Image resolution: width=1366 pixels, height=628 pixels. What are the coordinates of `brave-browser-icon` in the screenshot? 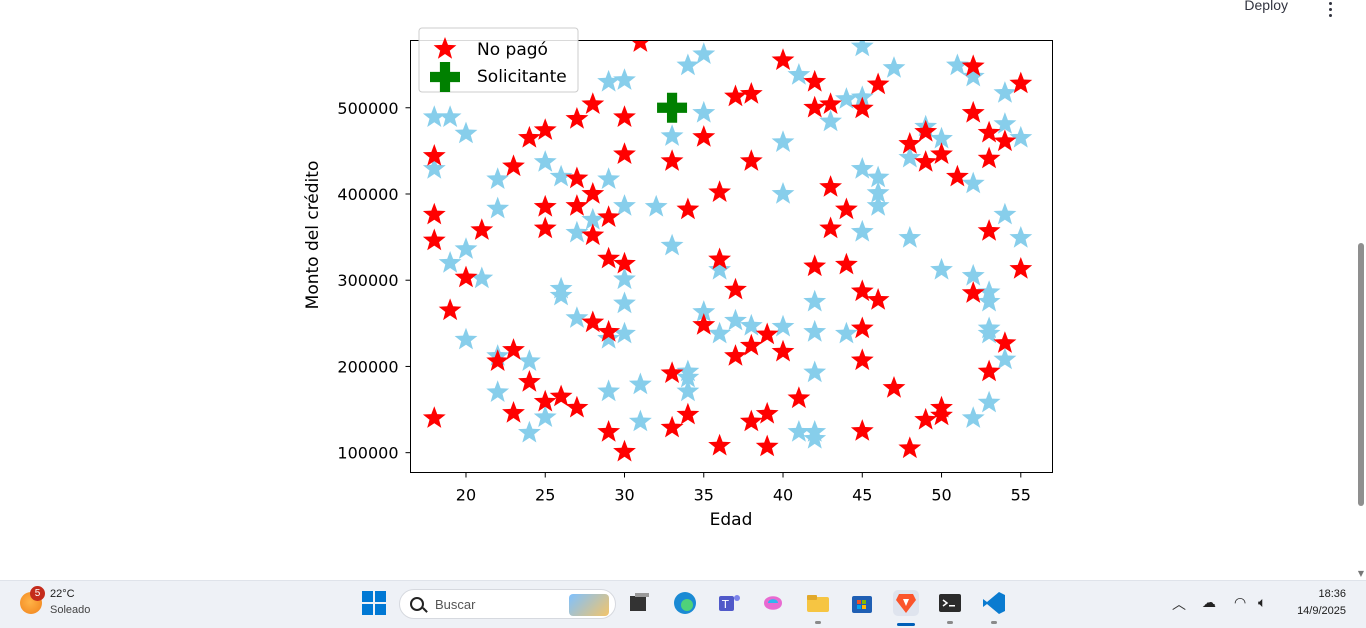 It's located at (906, 603).